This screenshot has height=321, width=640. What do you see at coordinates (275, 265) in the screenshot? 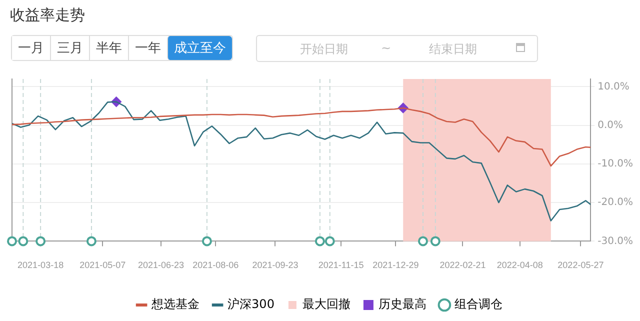
I see `x-tick-label: 2021-09-23` at bounding box center [275, 265].